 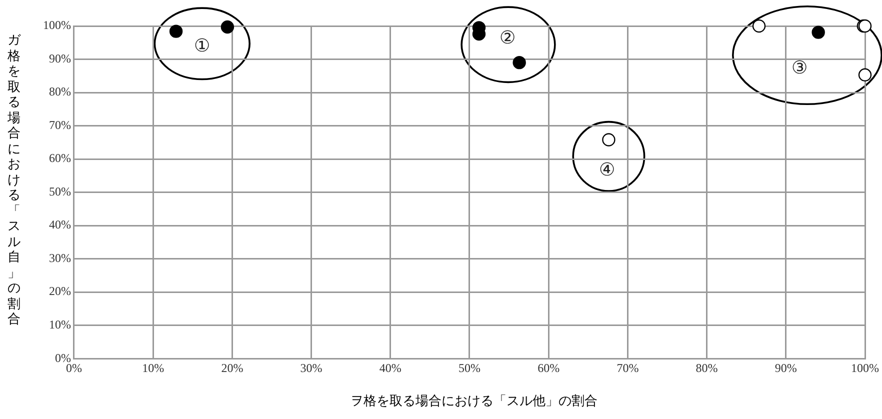 I want to click on y-tick-label: 100%, so click(x=56, y=25).